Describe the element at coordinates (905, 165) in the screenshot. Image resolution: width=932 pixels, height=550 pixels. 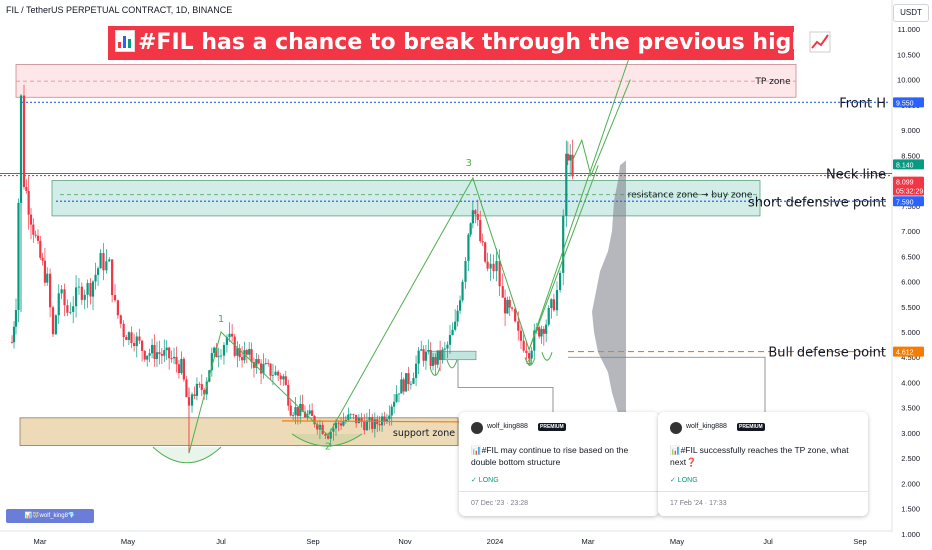
I see `neck-price-badge: 8.140` at that location.